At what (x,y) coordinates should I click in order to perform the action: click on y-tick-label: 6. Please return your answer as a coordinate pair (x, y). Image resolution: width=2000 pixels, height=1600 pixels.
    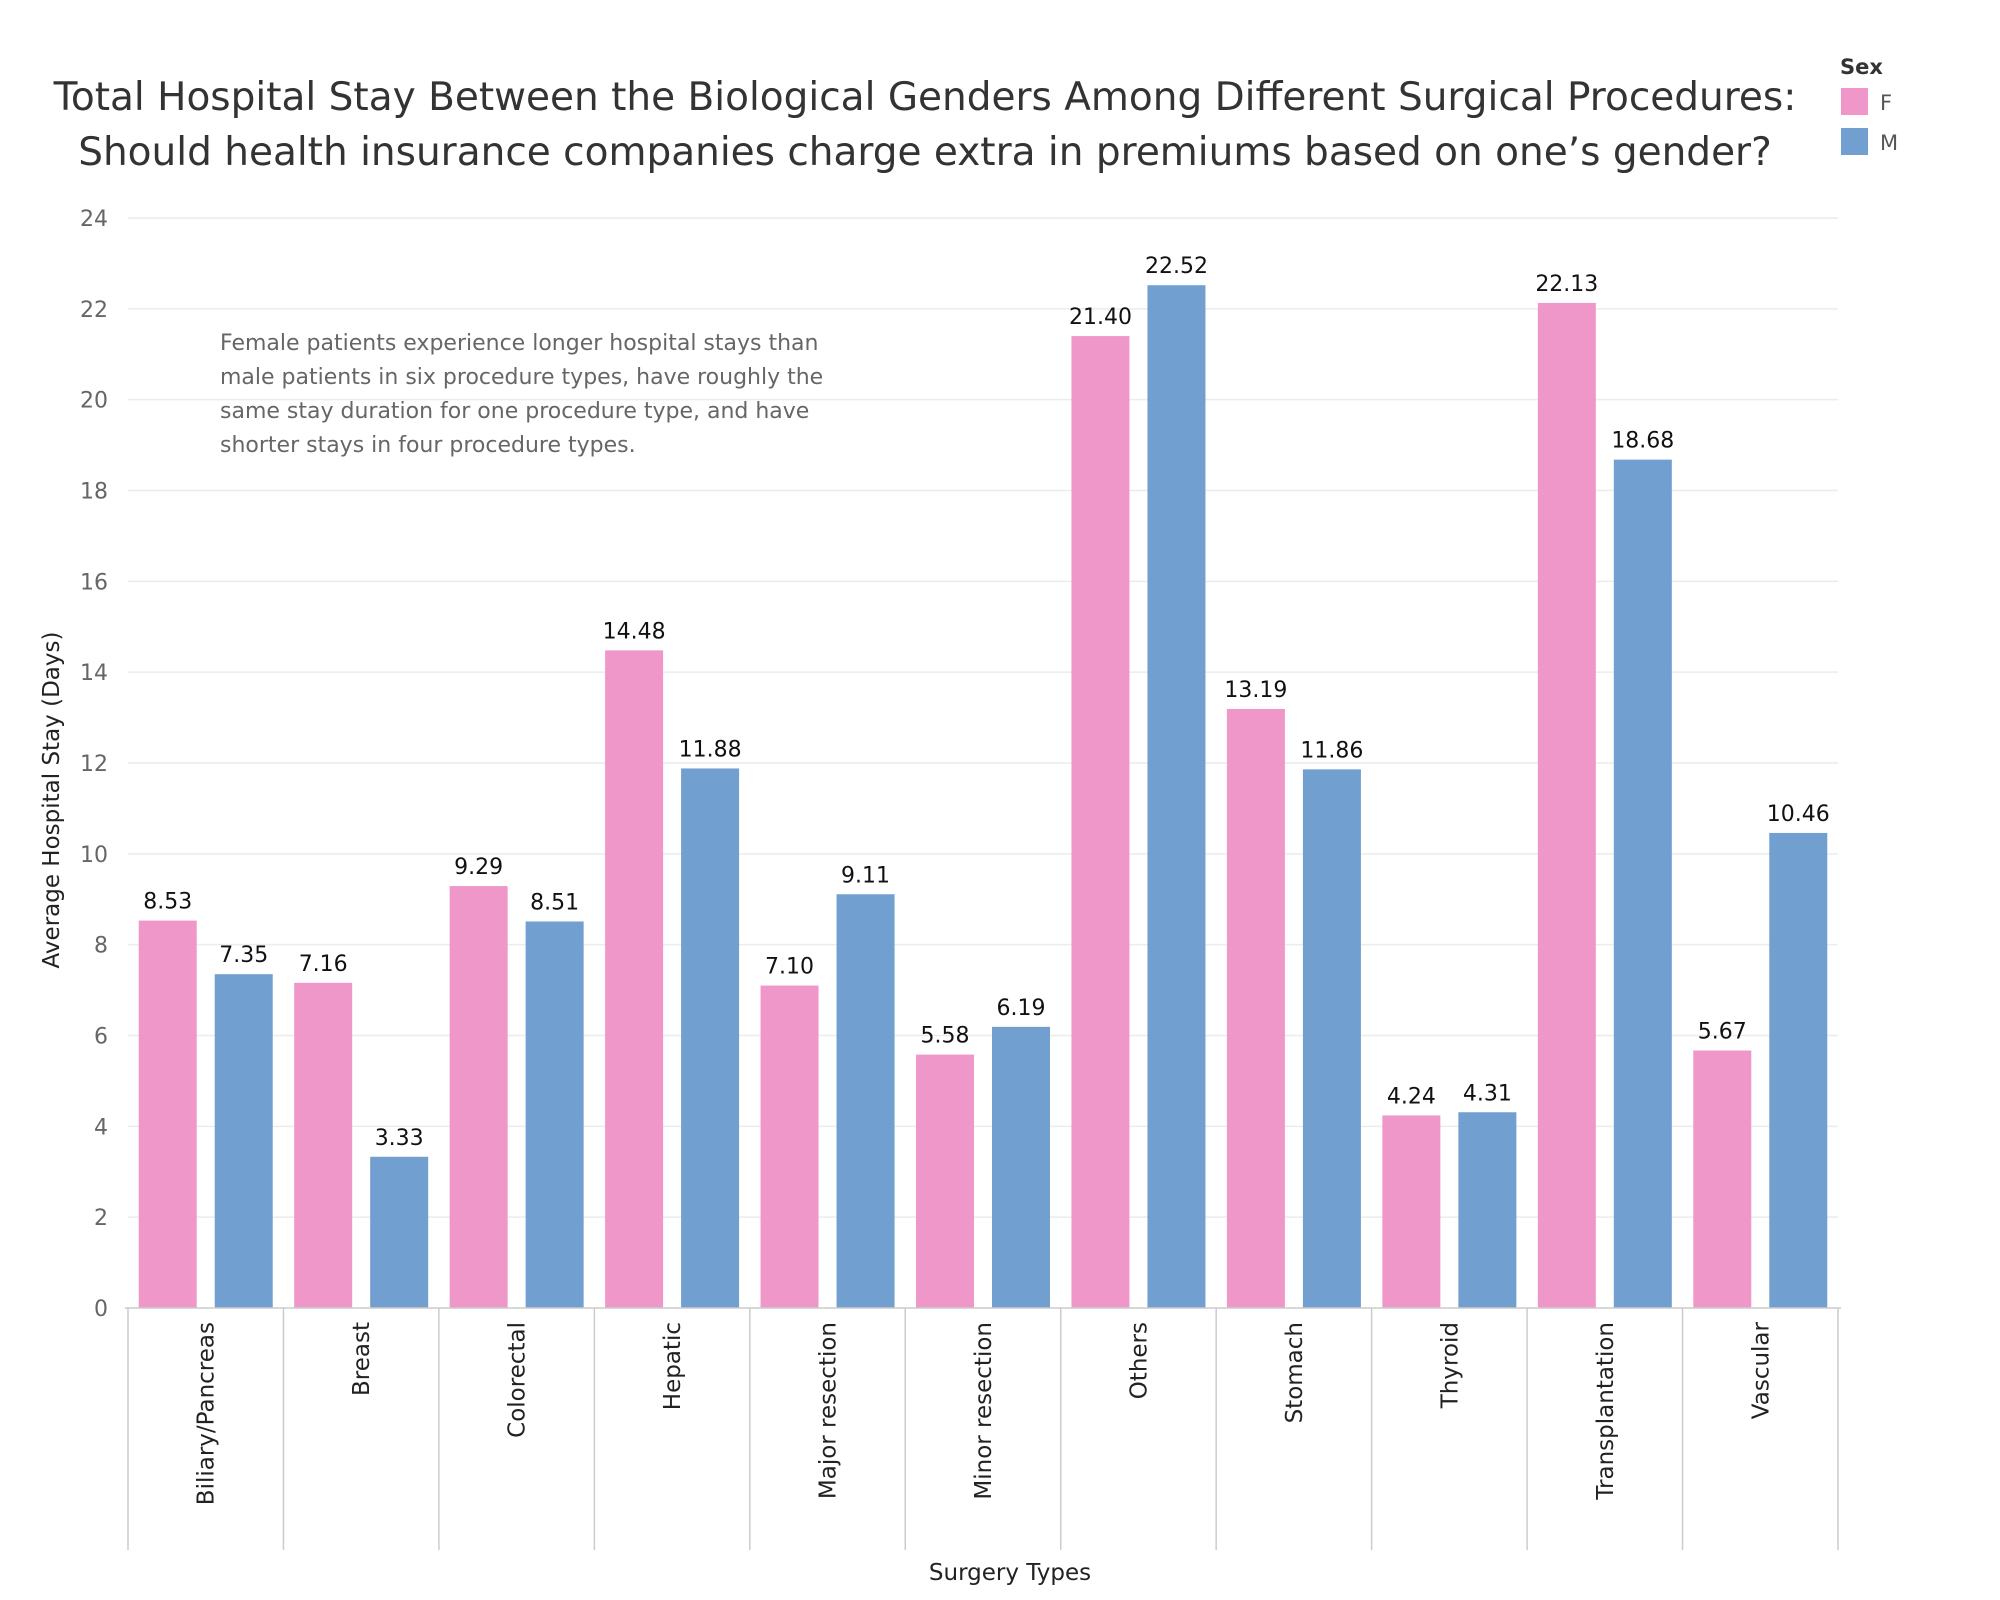
    Looking at the image, I should click on (101, 1037).